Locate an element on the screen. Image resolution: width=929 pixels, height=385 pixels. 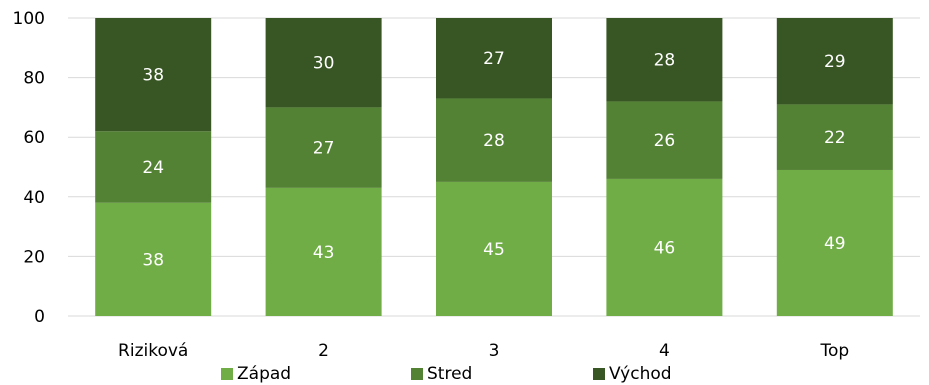
data-label: 26 is located at coordinates (665, 141).